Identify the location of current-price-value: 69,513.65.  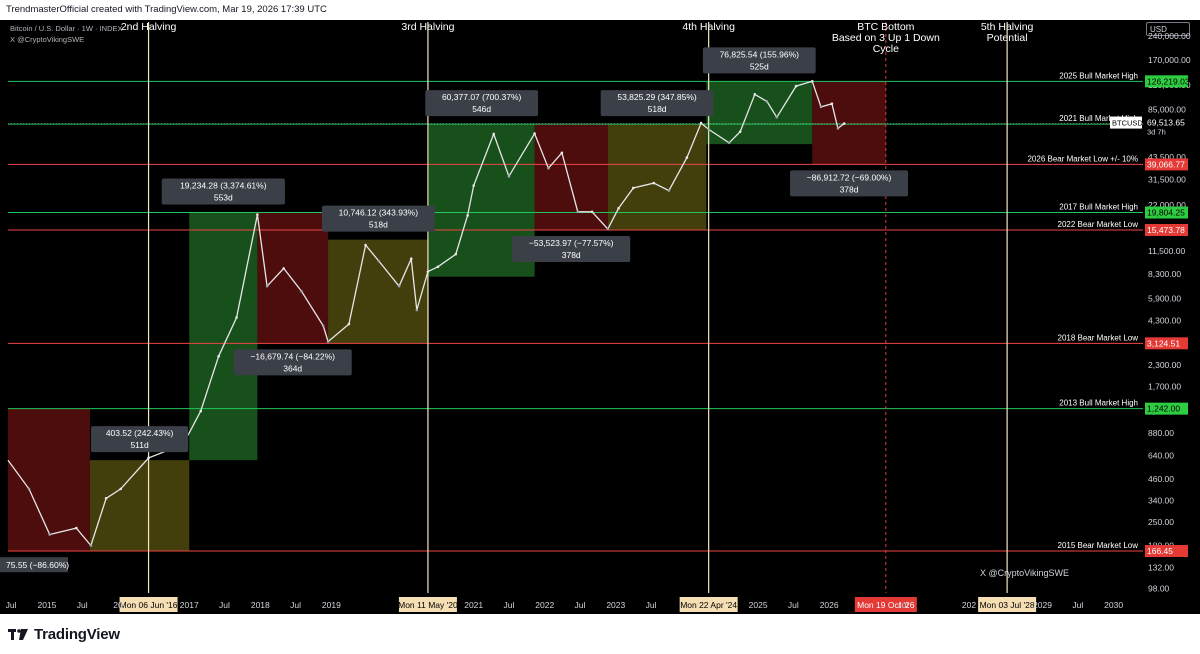
(1166, 123).